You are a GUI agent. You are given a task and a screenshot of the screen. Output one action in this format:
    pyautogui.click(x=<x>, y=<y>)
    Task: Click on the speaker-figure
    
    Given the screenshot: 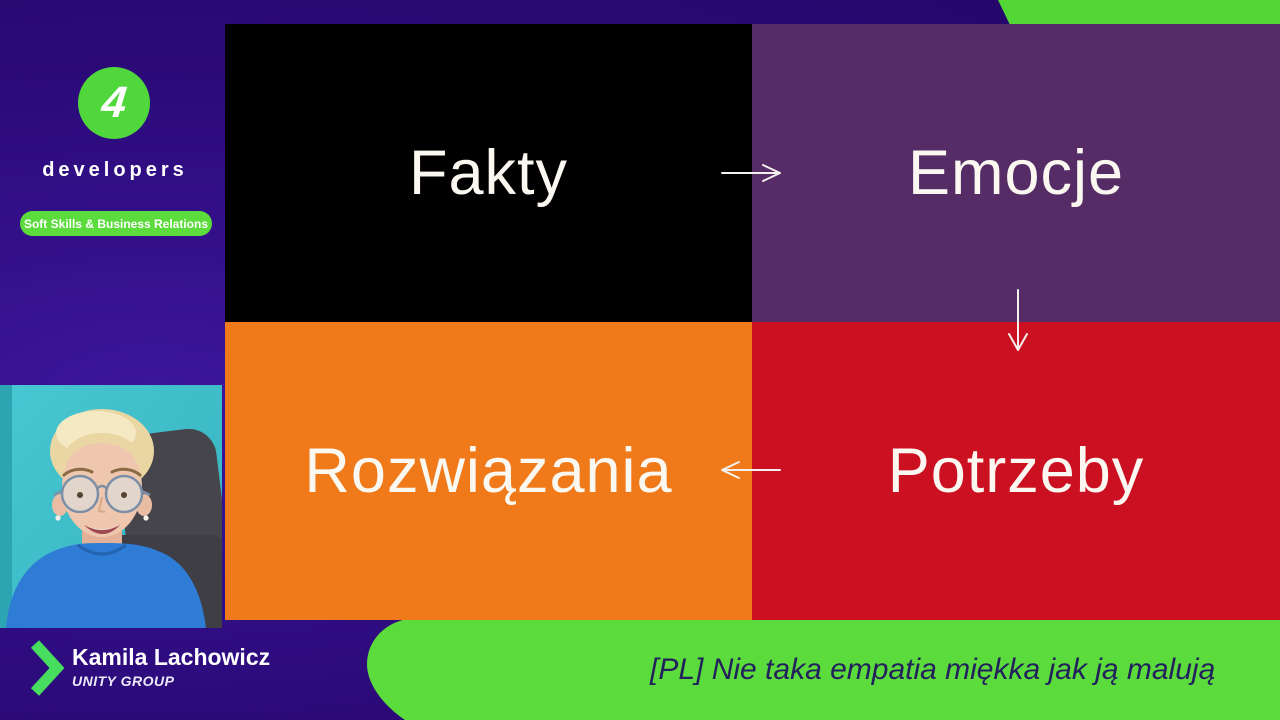 What is the action you would take?
    pyautogui.click(x=106, y=518)
    